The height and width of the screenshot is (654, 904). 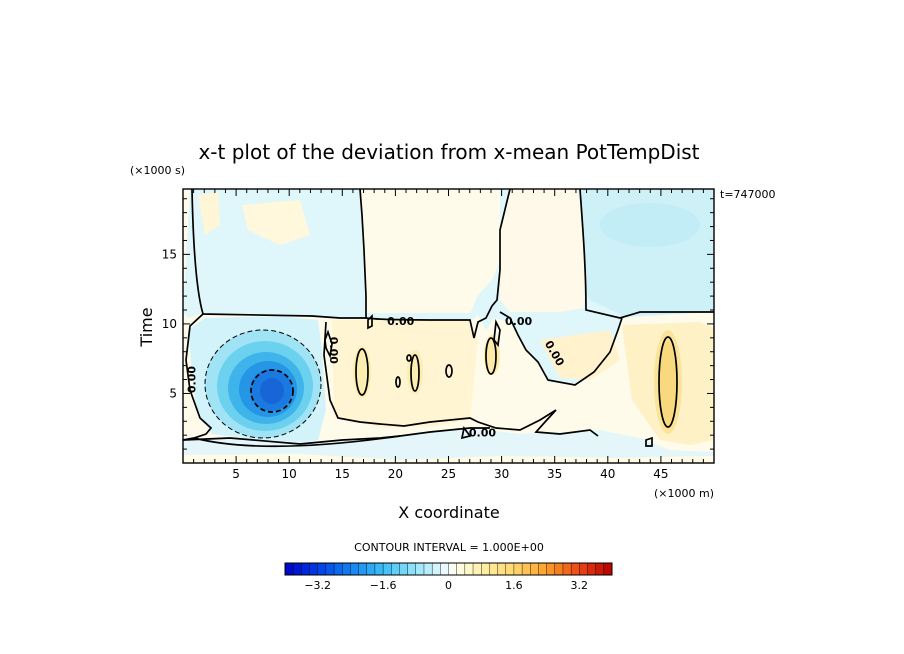 What do you see at coordinates (748, 194) in the screenshot?
I see `time-annotation: t=747000` at bounding box center [748, 194].